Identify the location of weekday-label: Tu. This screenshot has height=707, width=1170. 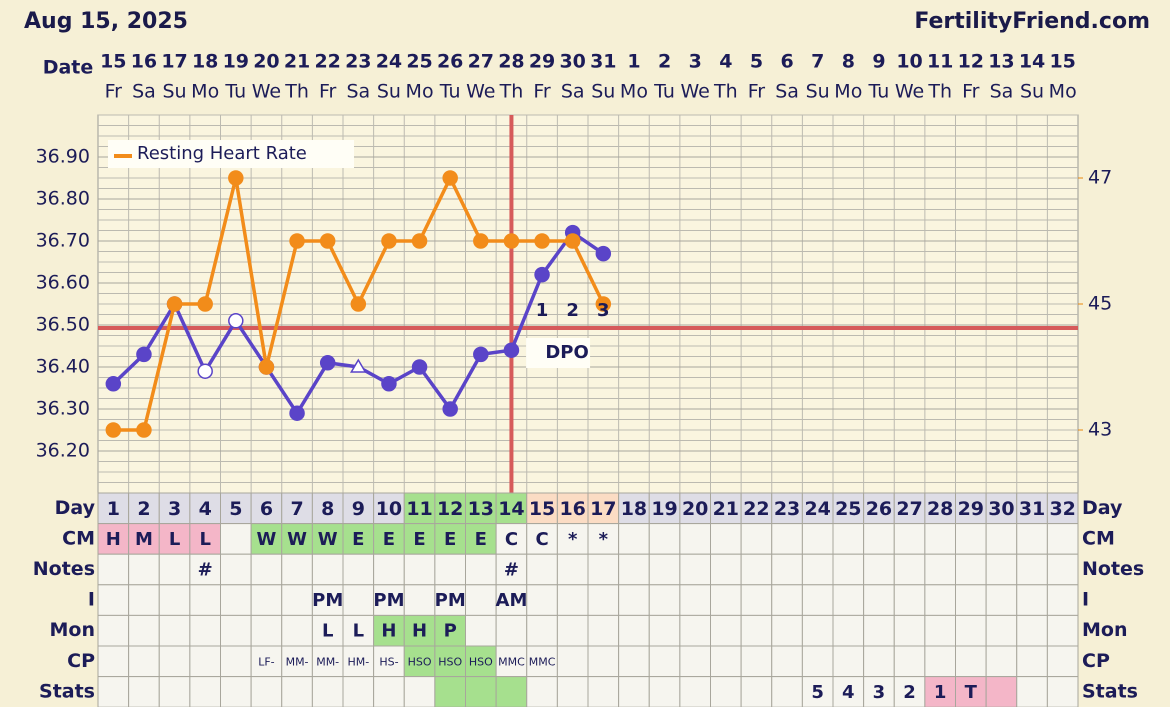
(450, 92).